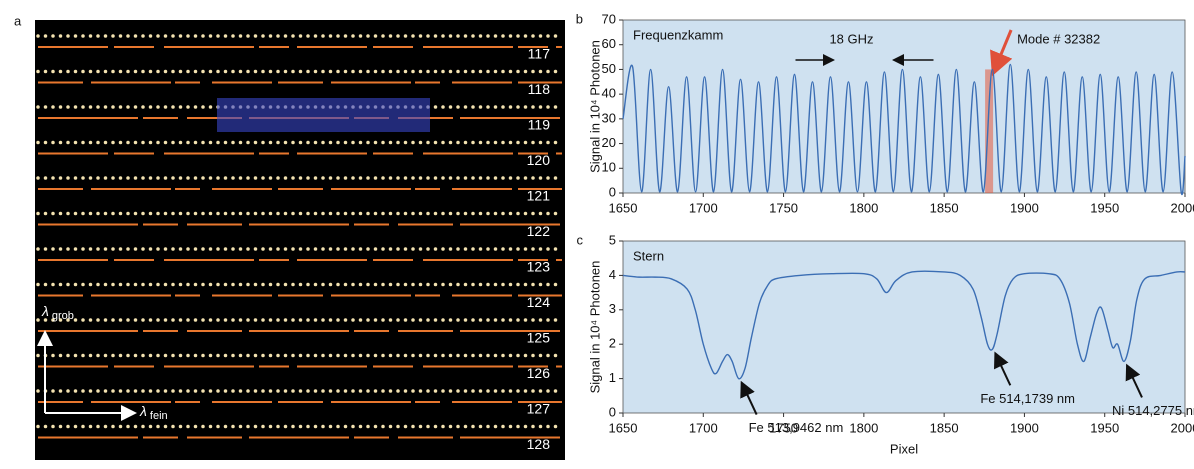 The image size is (1194, 469). What do you see at coordinates (18, 20) in the screenshot?
I see `panel-label: a` at bounding box center [18, 20].